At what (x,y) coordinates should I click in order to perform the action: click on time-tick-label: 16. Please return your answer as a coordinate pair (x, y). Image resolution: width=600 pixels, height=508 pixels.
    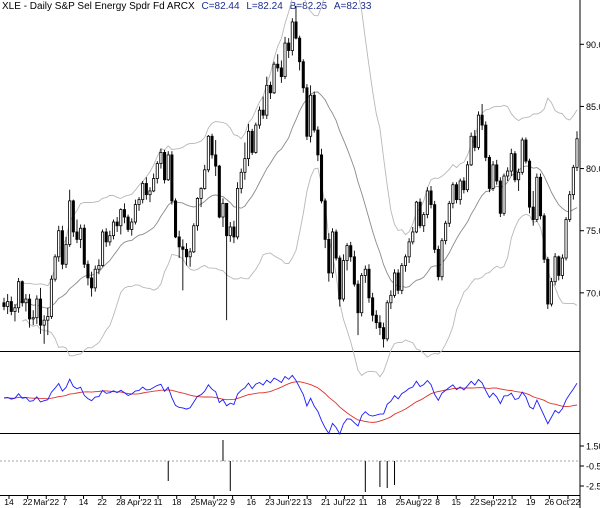
    Looking at the image, I should click on (251, 502).